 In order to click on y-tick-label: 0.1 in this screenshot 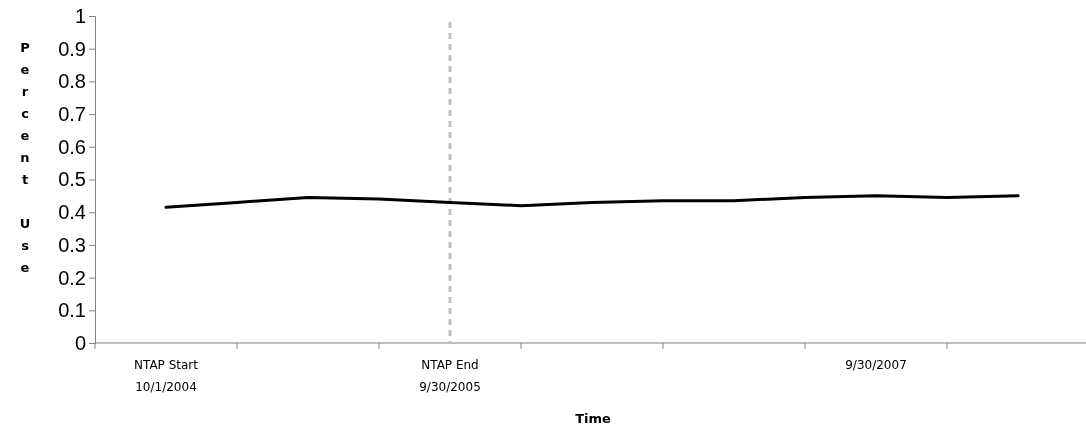, I will do `click(72, 310)`.